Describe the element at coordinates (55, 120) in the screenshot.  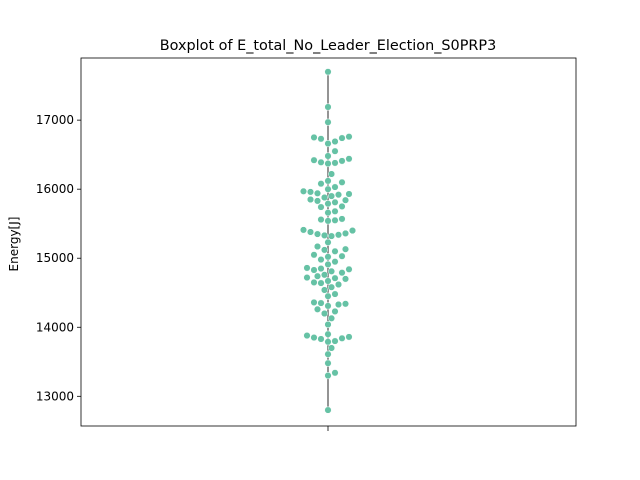
I see `y-tick-label: 17000` at that location.